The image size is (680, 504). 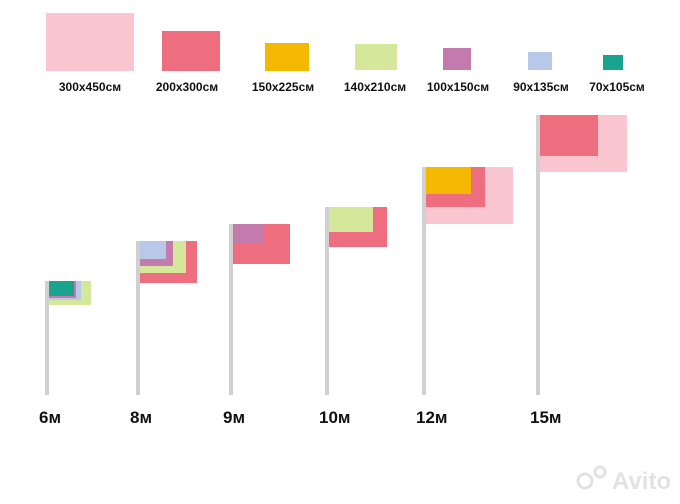 What do you see at coordinates (90, 87) in the screenshot?
I see `legend-label: 300x450см` at bounding box center [90, 87].